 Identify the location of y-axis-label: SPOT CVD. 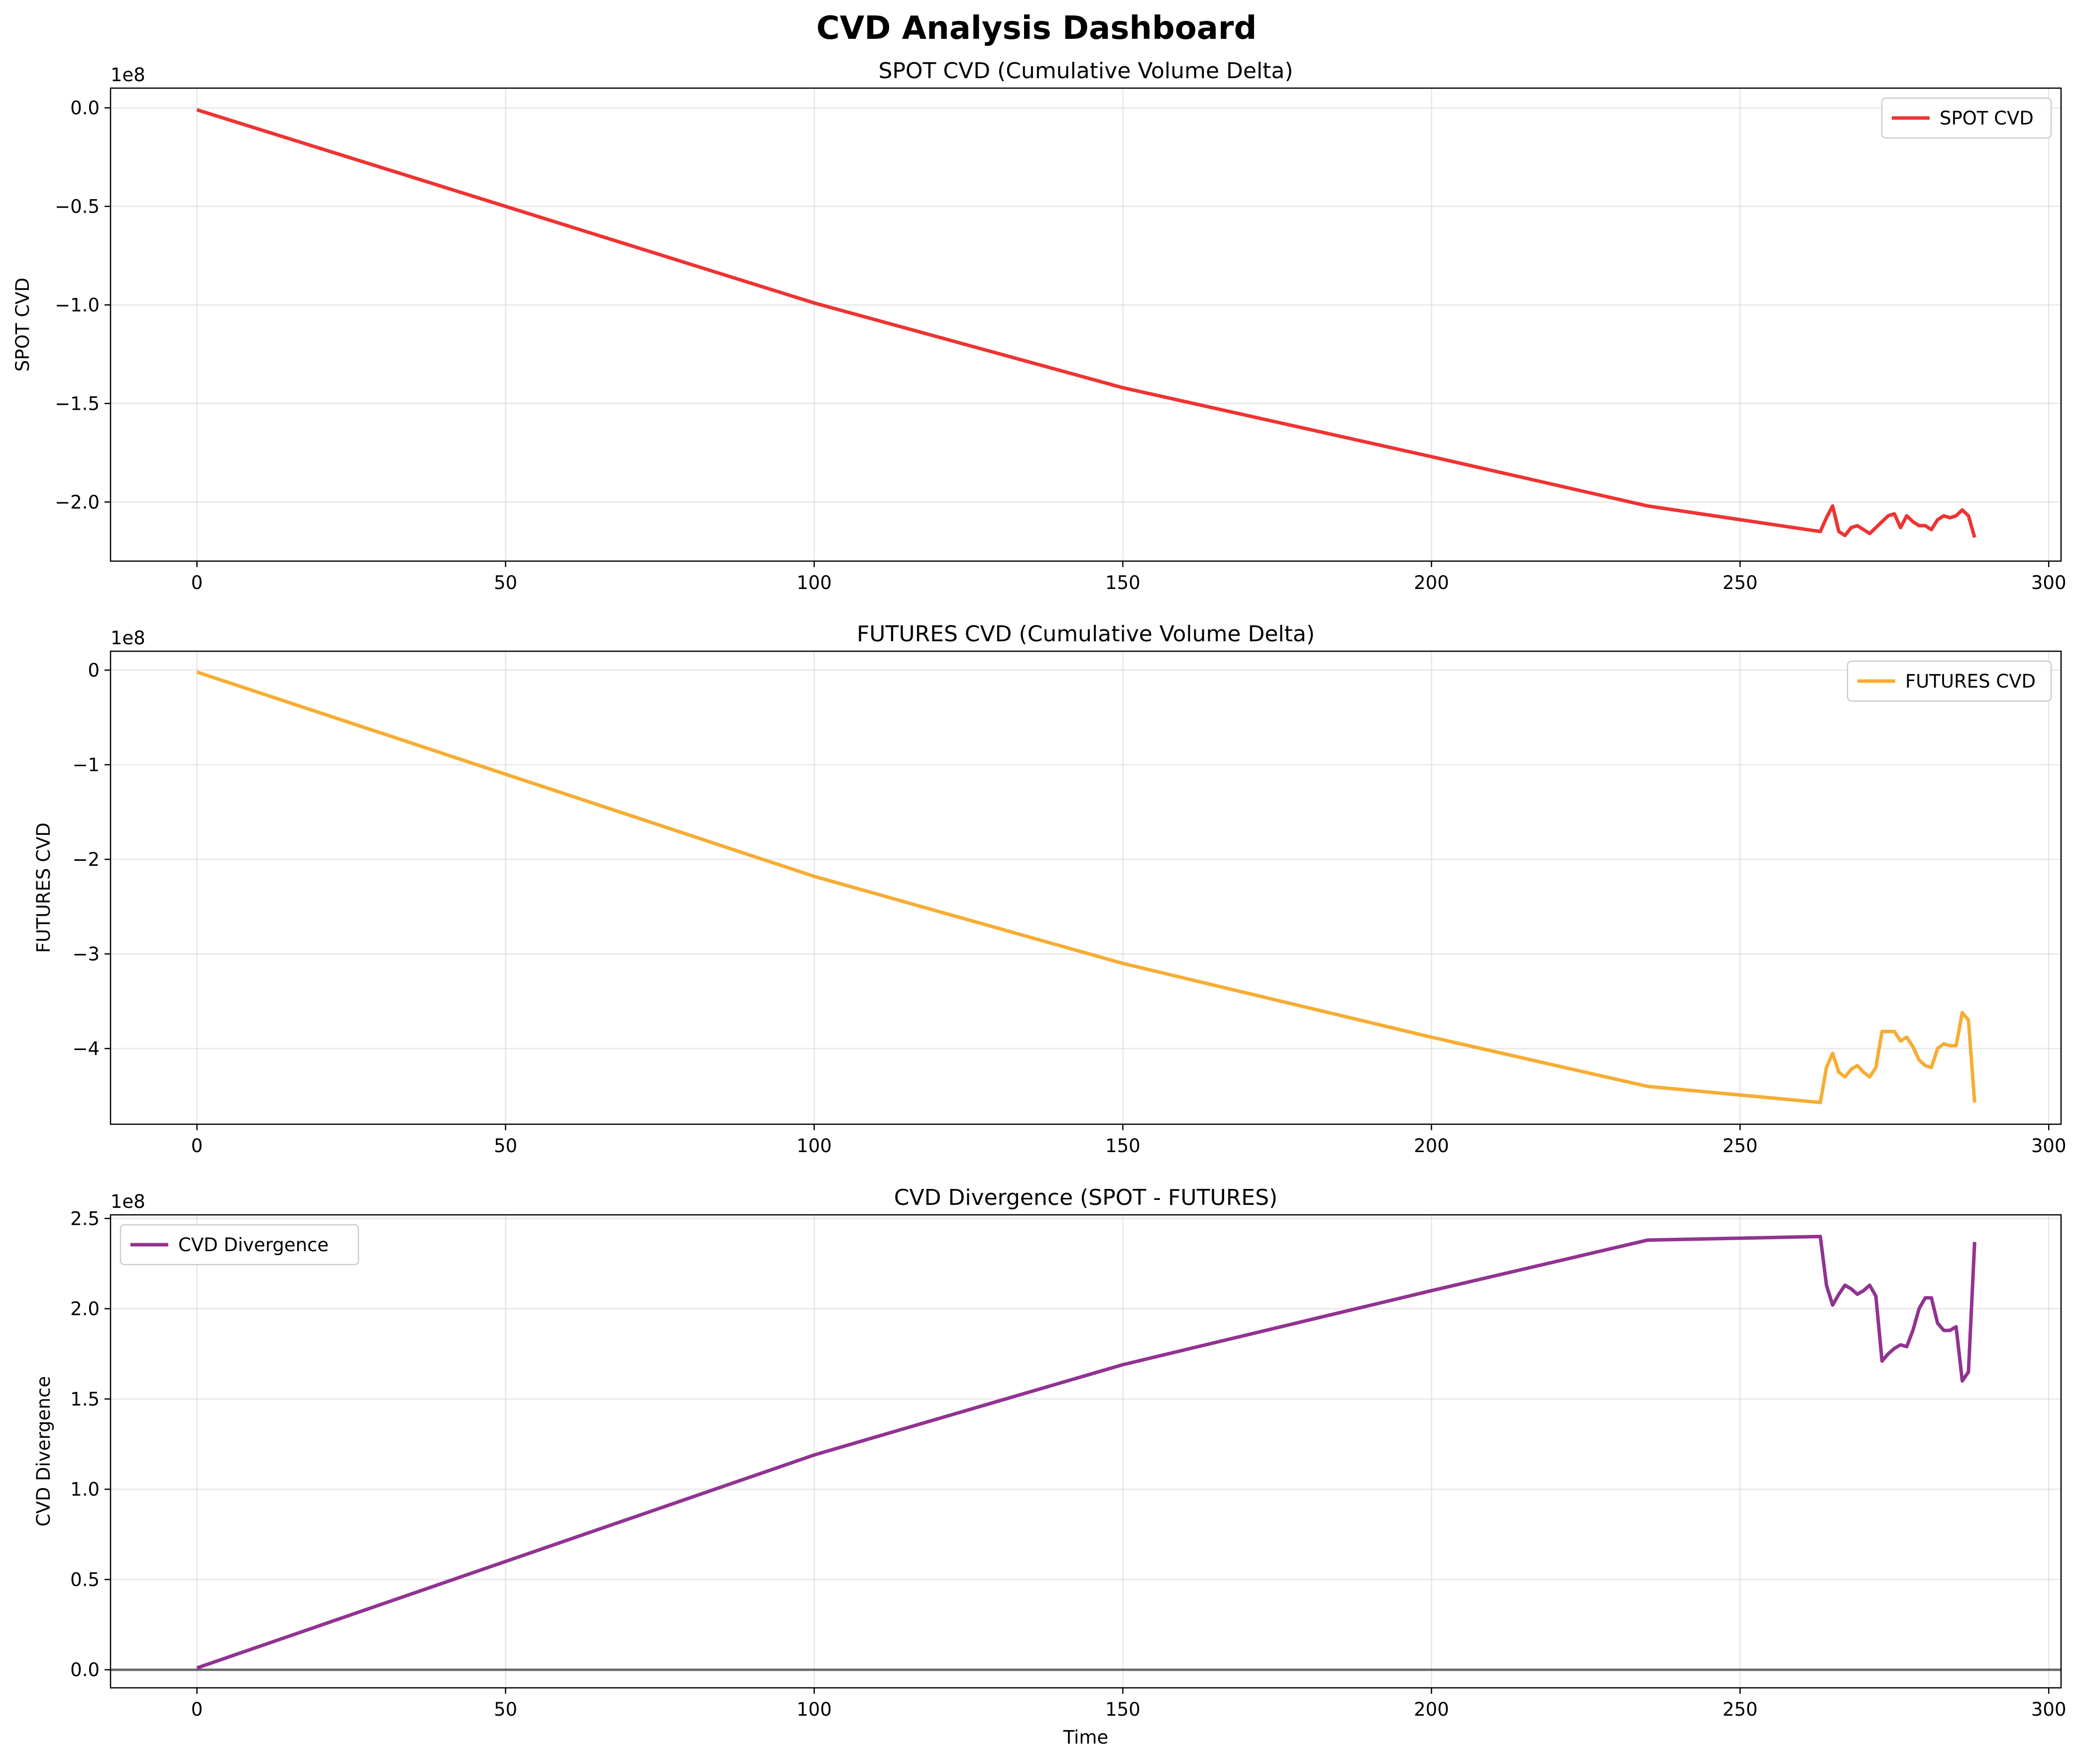
(22, 325).